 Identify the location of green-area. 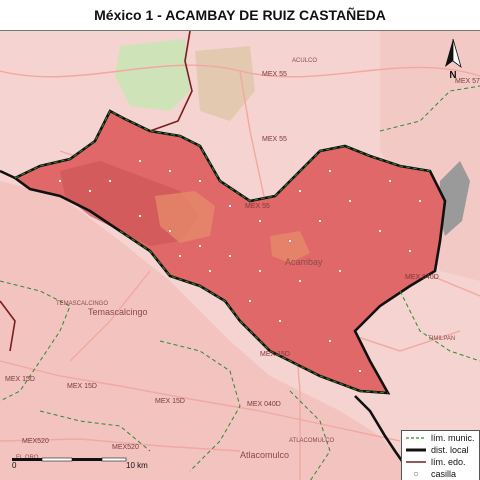
(152, 75).